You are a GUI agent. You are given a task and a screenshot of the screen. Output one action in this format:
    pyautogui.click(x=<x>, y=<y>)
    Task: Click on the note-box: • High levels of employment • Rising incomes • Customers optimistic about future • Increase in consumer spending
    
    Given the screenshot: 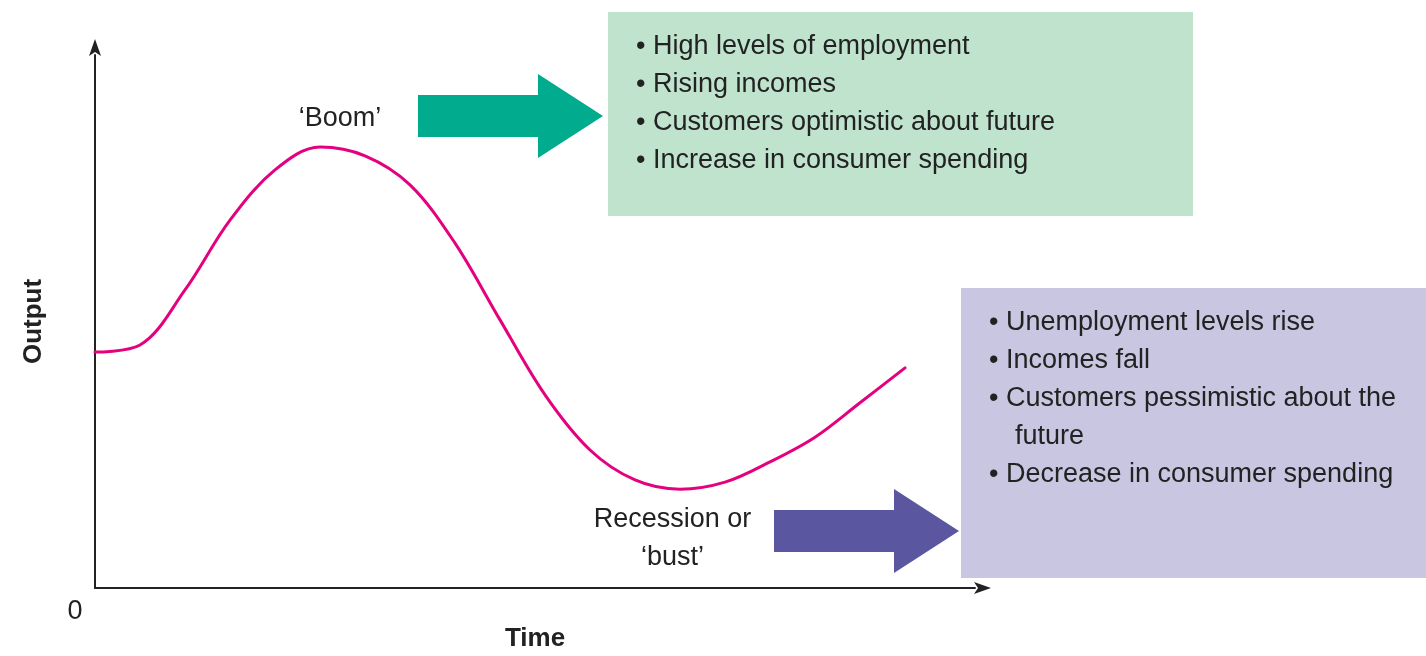 What is the action you would take?
    pyautogui.click(x=900, y=114)
    